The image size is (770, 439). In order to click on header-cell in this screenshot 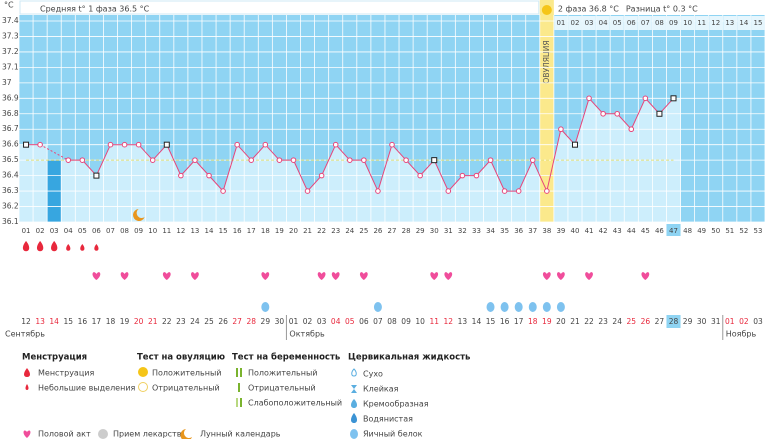, I will do `click(279, 7)`.